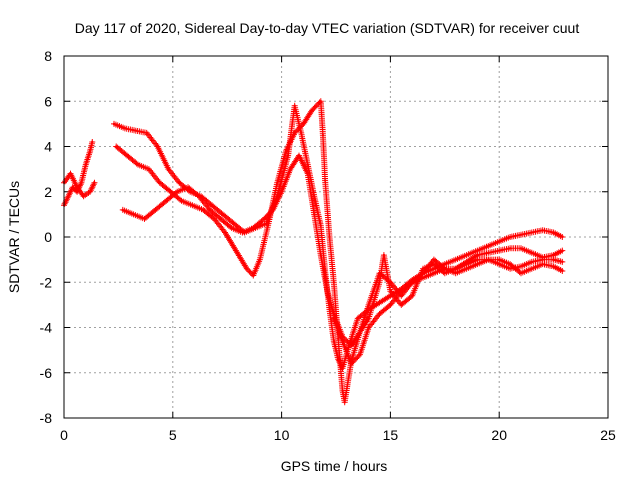 The height and width of the screenshot is (480, 640). What do you see at coordinates (282, 435) in the screenshot?
I see `x-tick-label: 10` at bounding box center [282, 435].